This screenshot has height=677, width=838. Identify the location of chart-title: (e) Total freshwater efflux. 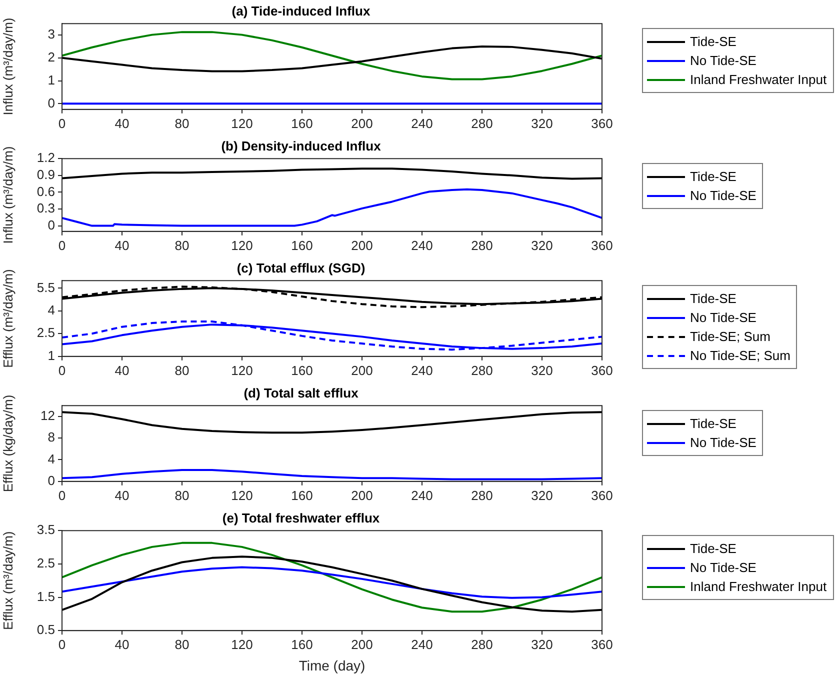
(301, 518).